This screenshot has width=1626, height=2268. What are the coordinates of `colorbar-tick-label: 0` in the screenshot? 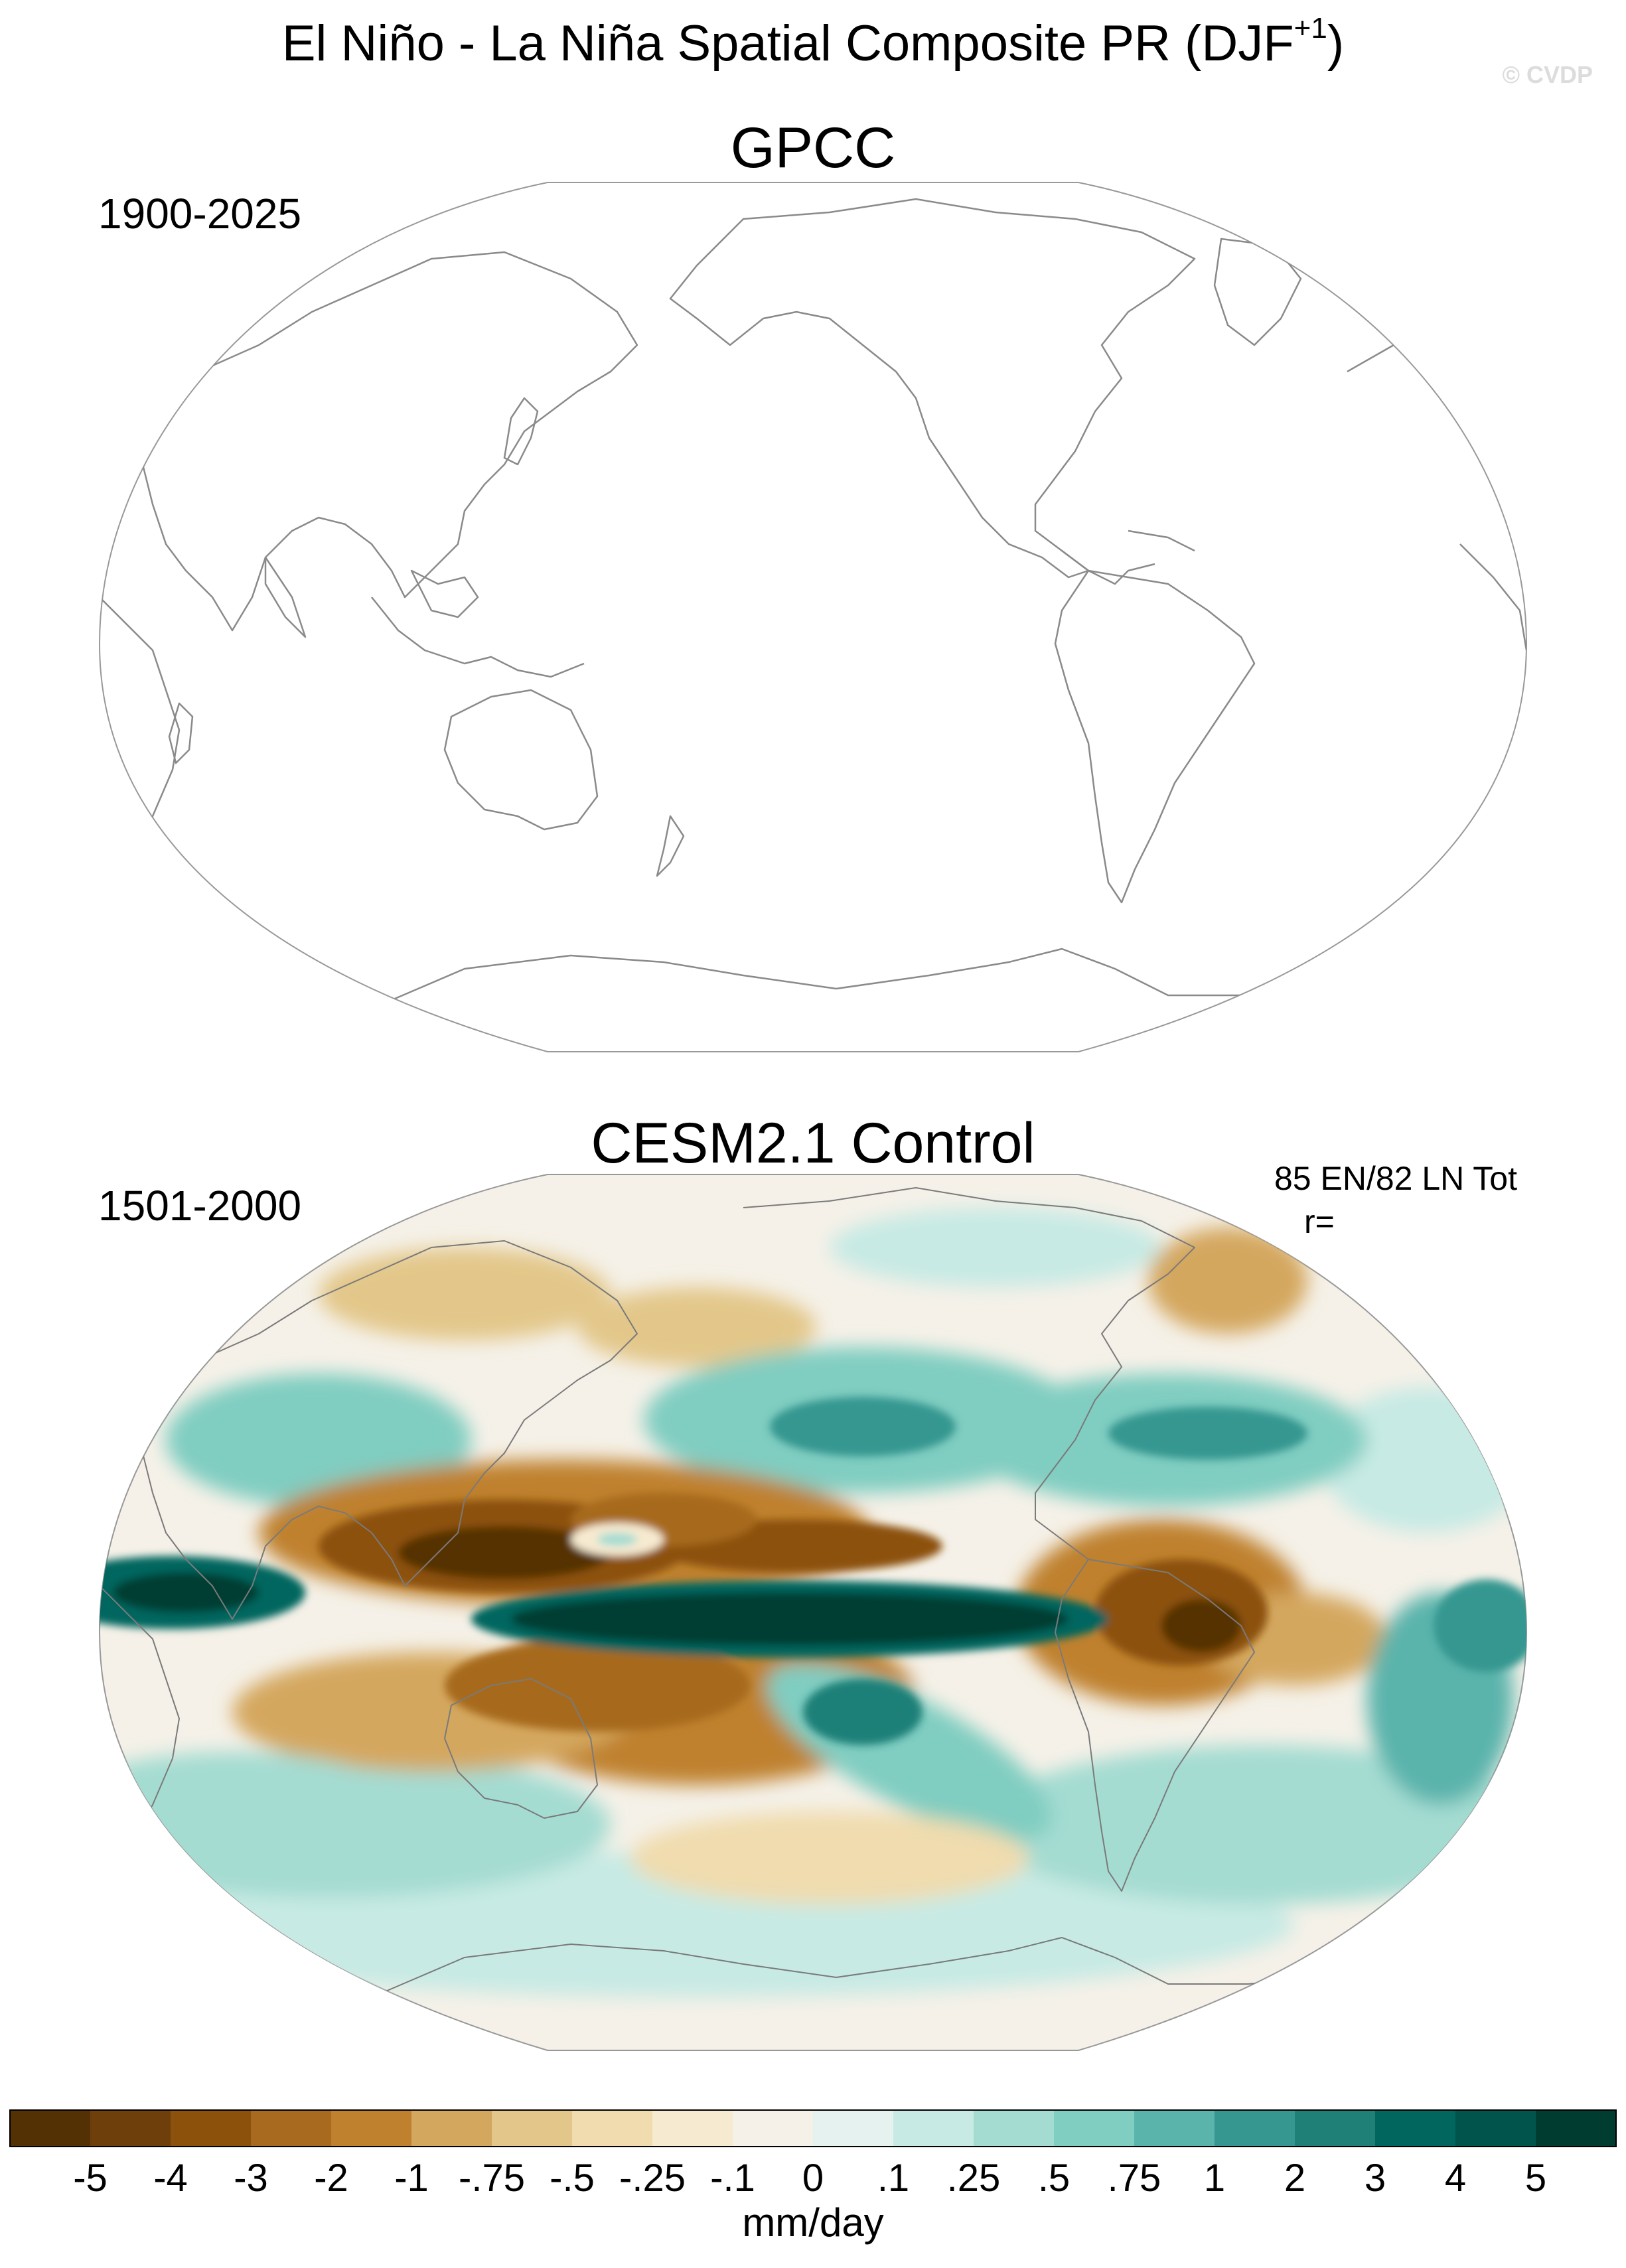 It's located at (813, 2178).